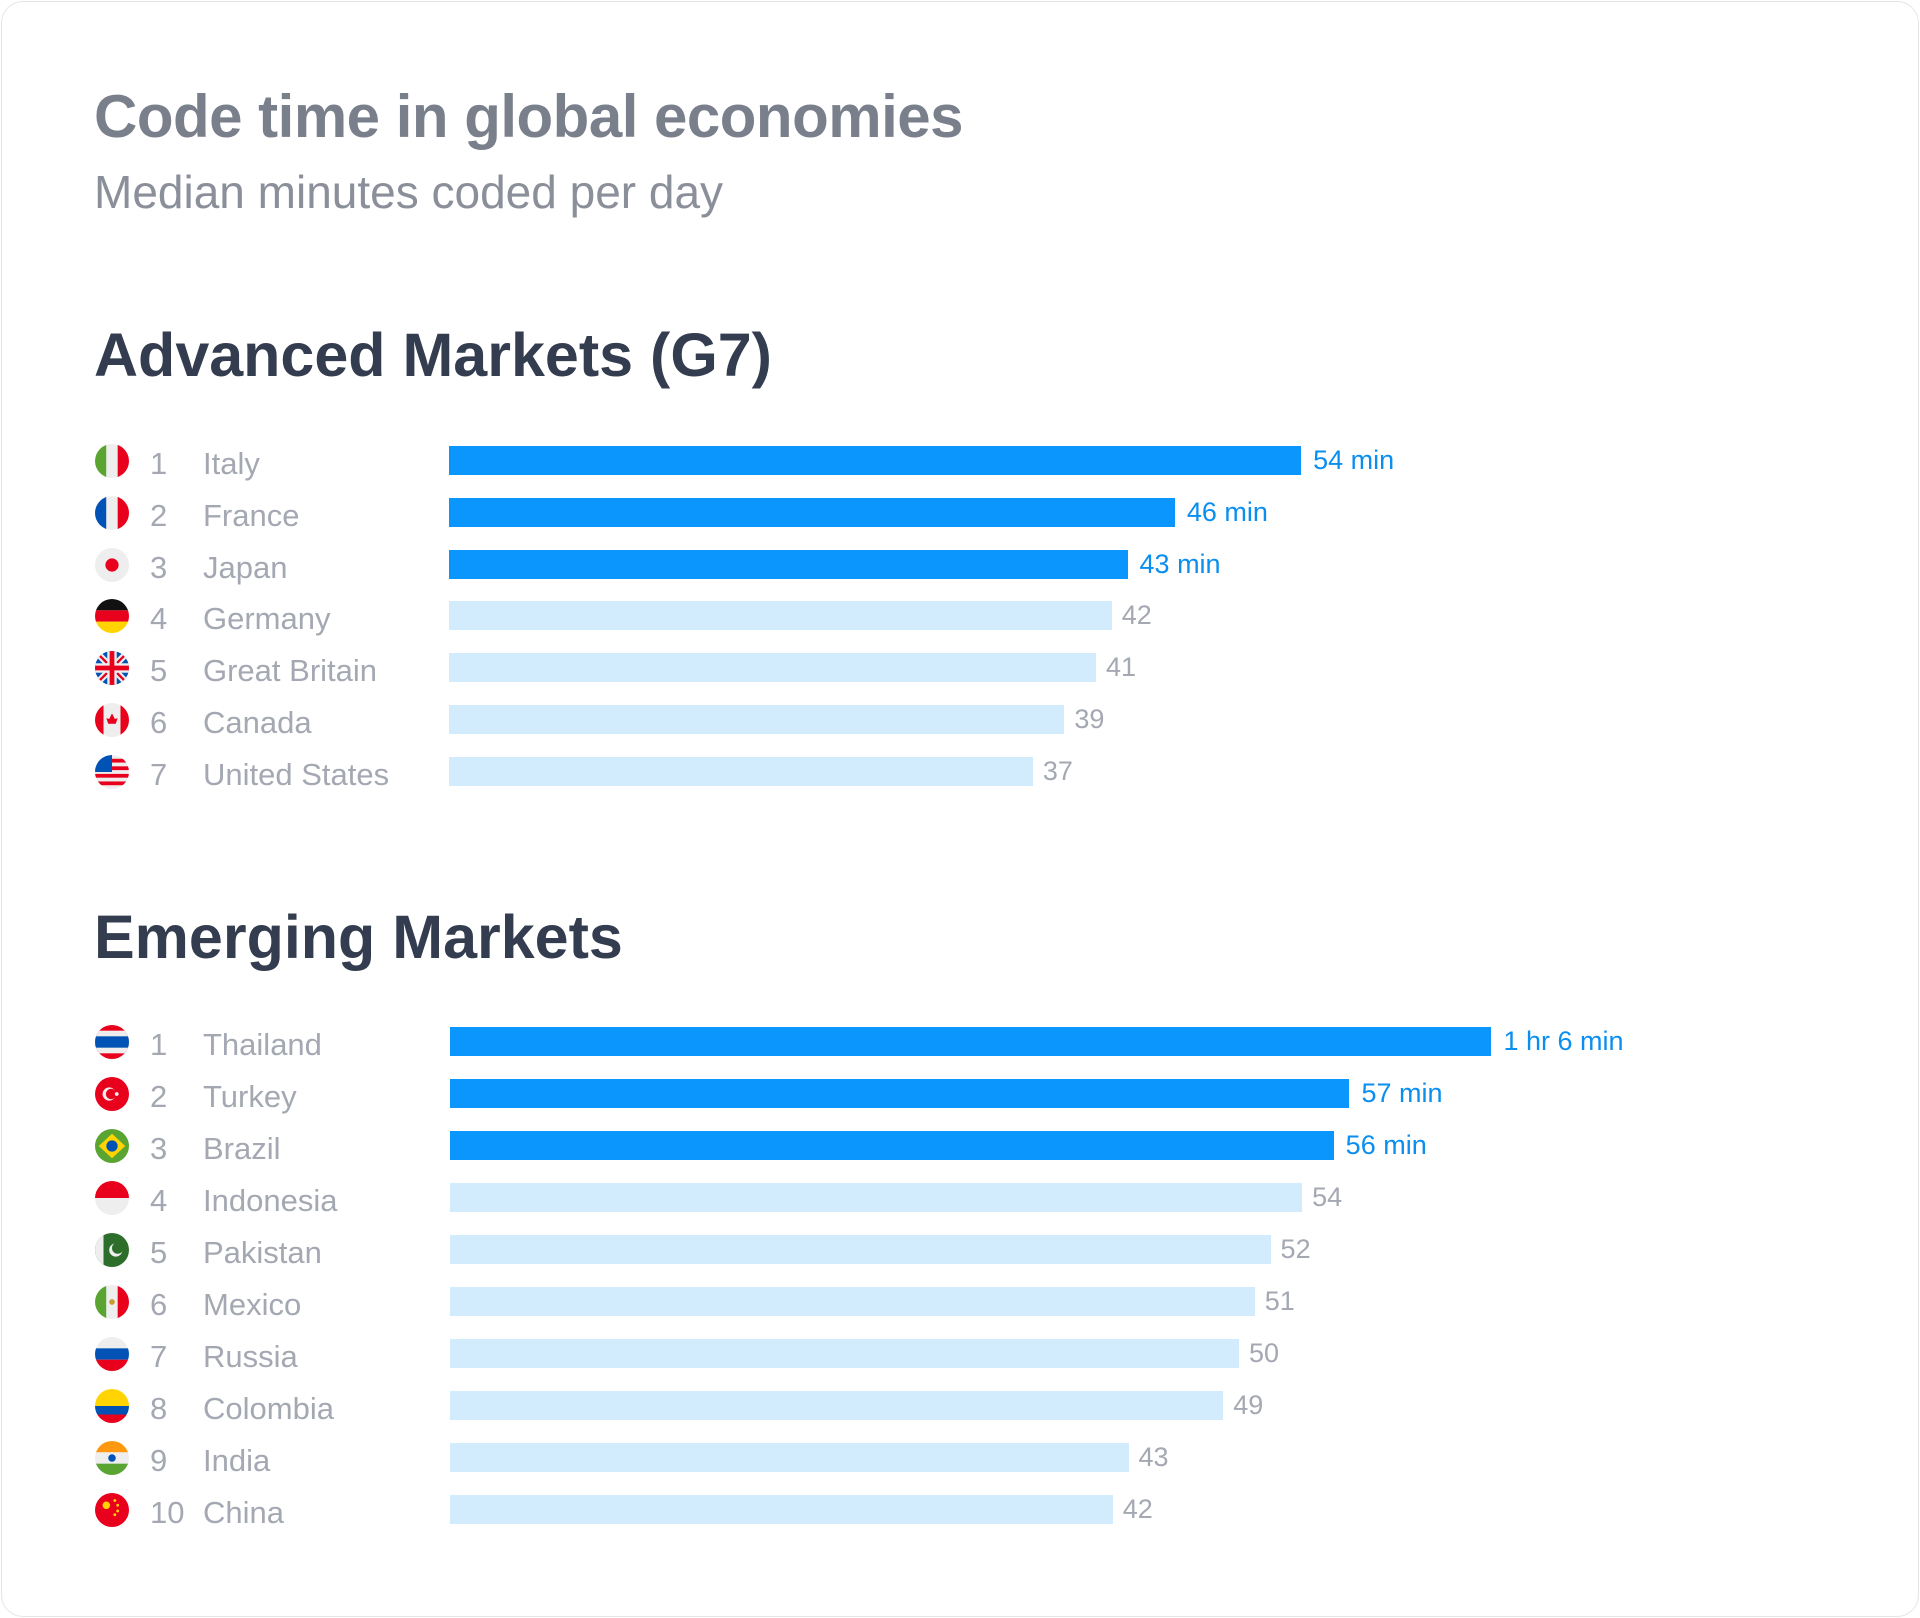  I want to click on bar-row: 10 China 42, so click(952, 1520).